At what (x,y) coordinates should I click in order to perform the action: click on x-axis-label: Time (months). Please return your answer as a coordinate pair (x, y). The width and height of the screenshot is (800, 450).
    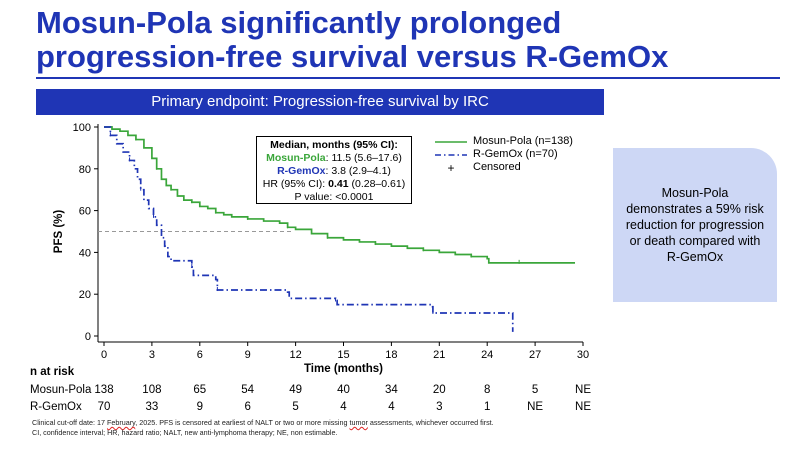
    Looking at the image, I should click on (343, 369).